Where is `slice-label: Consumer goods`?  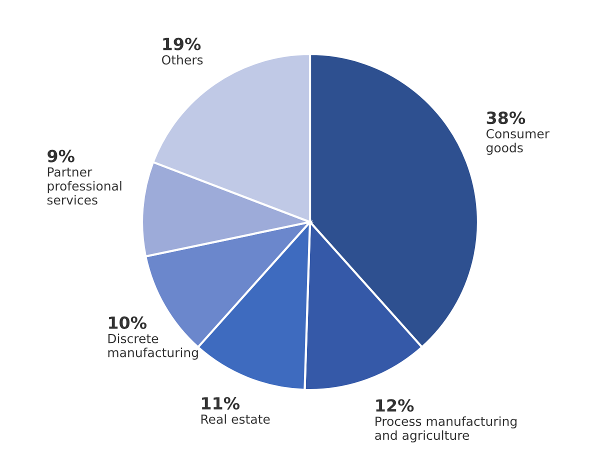
slice-label: Consumer goods is located at coordinates (518, 141).